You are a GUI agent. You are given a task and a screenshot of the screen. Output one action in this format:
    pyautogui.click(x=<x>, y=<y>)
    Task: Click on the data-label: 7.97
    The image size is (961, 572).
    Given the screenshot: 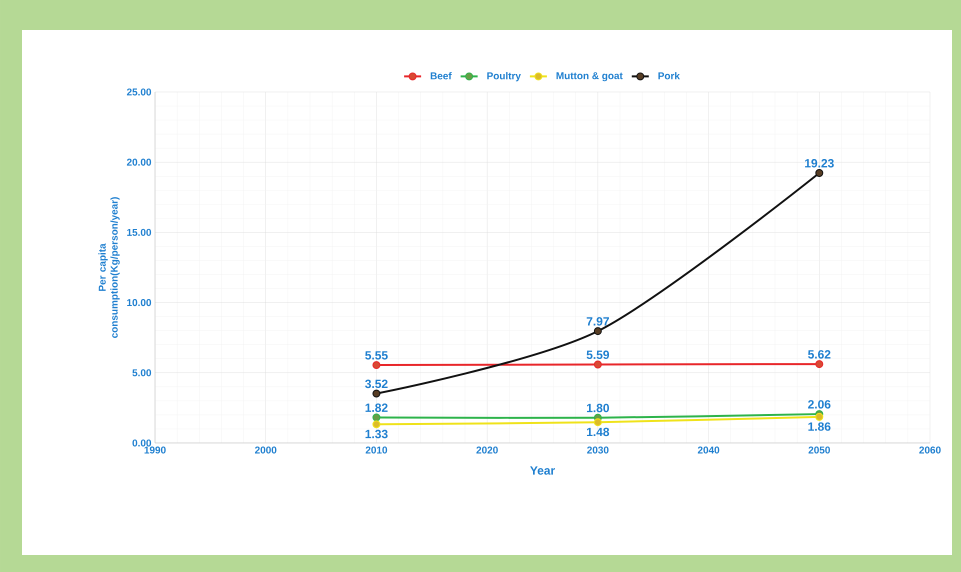 What is the action you would take?
    pyautogui.click(x=597, y=321)
    